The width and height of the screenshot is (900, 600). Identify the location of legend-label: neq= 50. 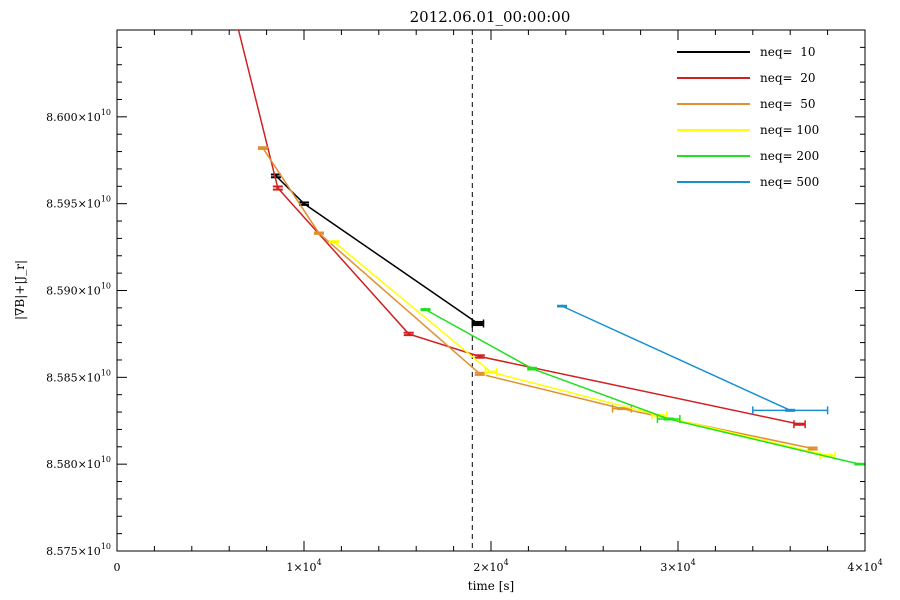
(787, 104).